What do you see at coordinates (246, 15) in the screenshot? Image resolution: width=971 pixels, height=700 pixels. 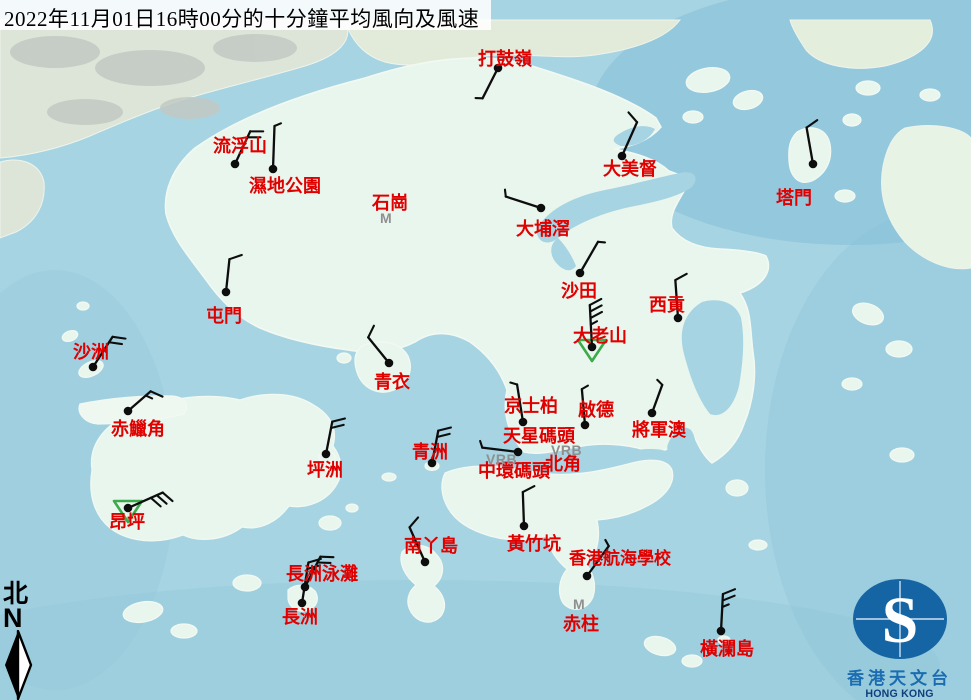 I see `map-title: 2022年11月01日16時00分的十分鐘平均風向及風速` at bounding box center [246, 15].